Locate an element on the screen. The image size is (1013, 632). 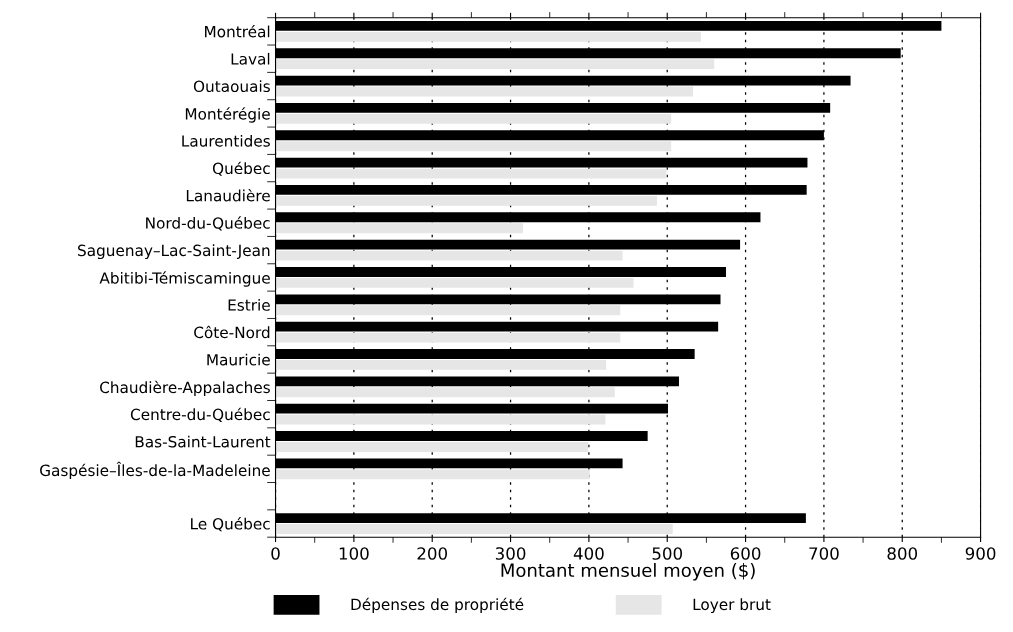
y-tick-label: Laval is located at coordinates (250, 58).